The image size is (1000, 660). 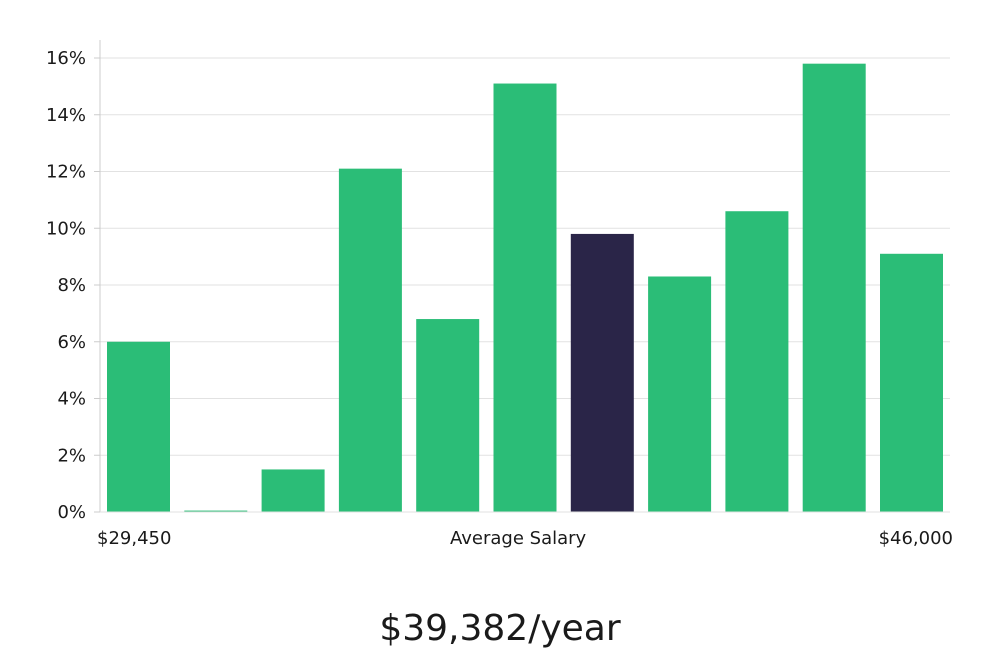 I want to click on y-tick-label: 2%, so click(x=71, y=455).